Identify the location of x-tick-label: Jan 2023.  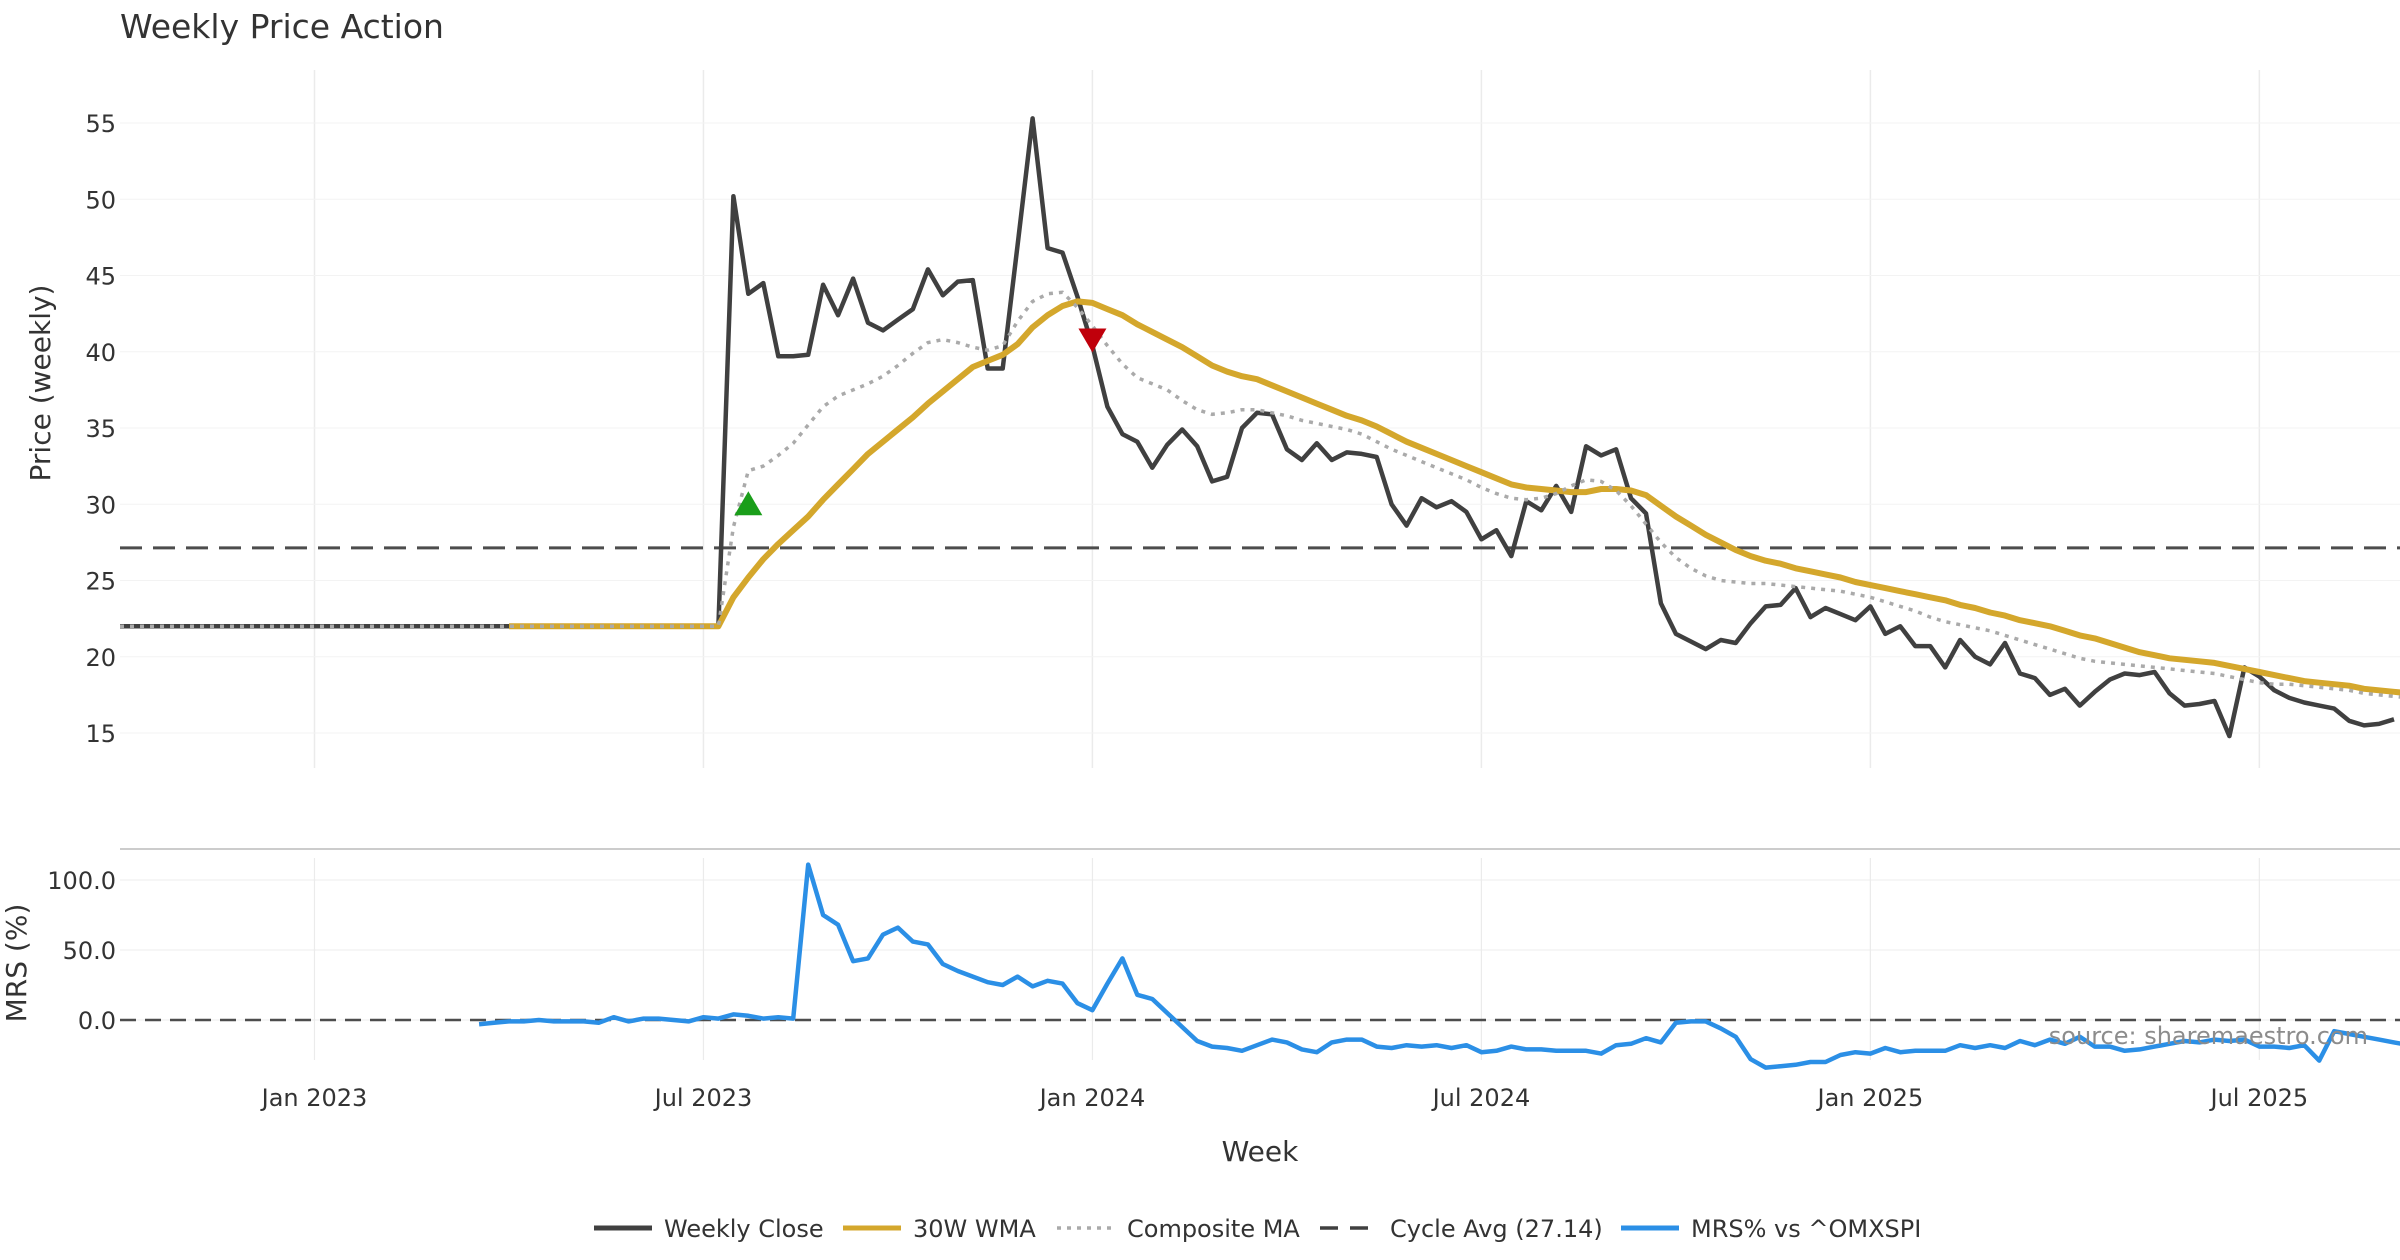
(314, 1098).